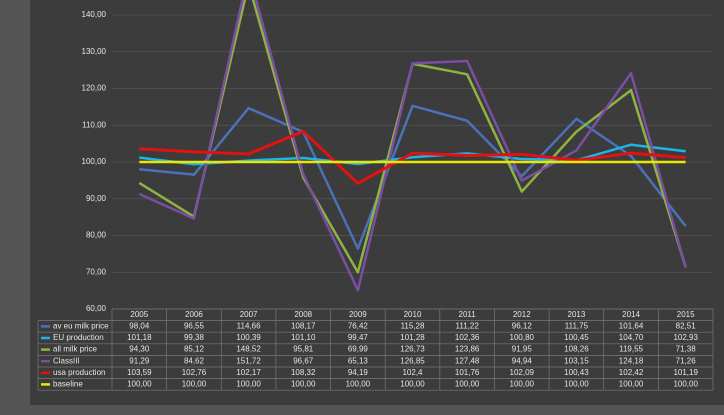  I want to click on table-value: 101,10, so click(303, 337).